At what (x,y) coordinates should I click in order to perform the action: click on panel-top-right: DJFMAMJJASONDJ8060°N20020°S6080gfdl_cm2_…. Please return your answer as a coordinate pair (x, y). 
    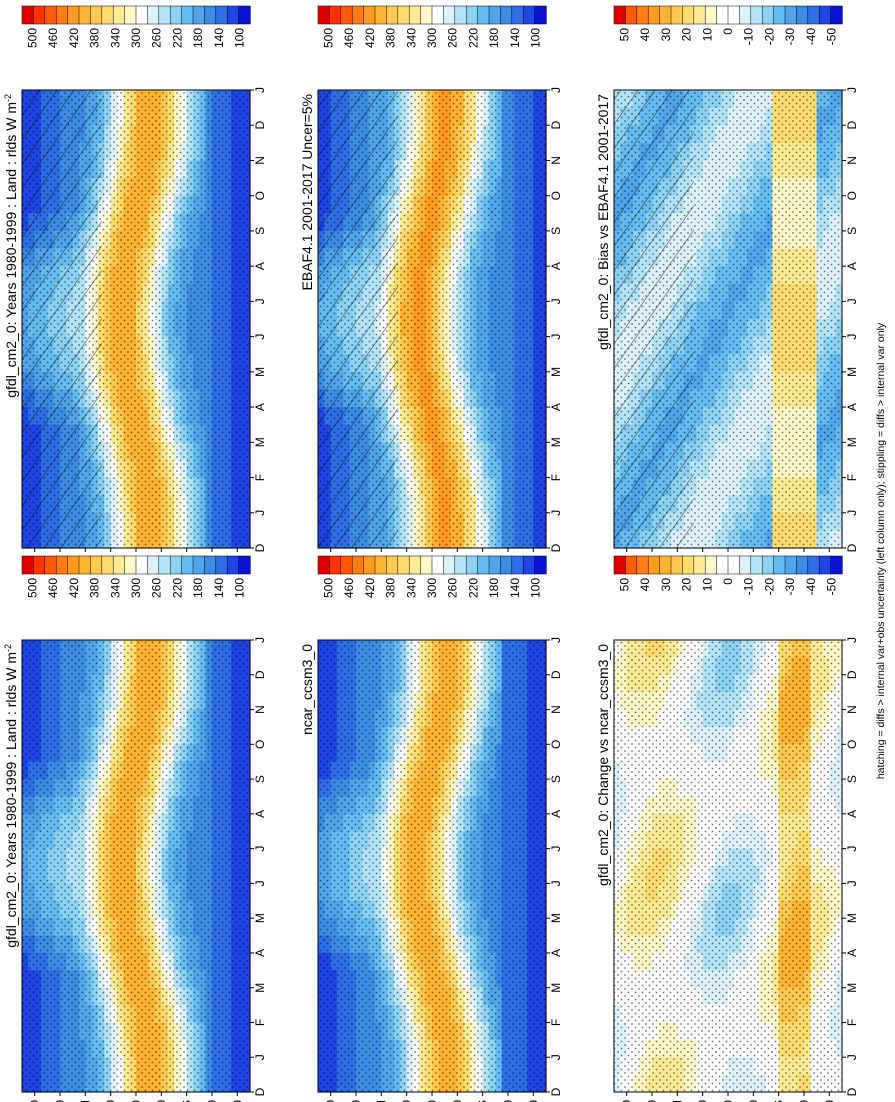
    Looking at the image, I should click on (135, 828).